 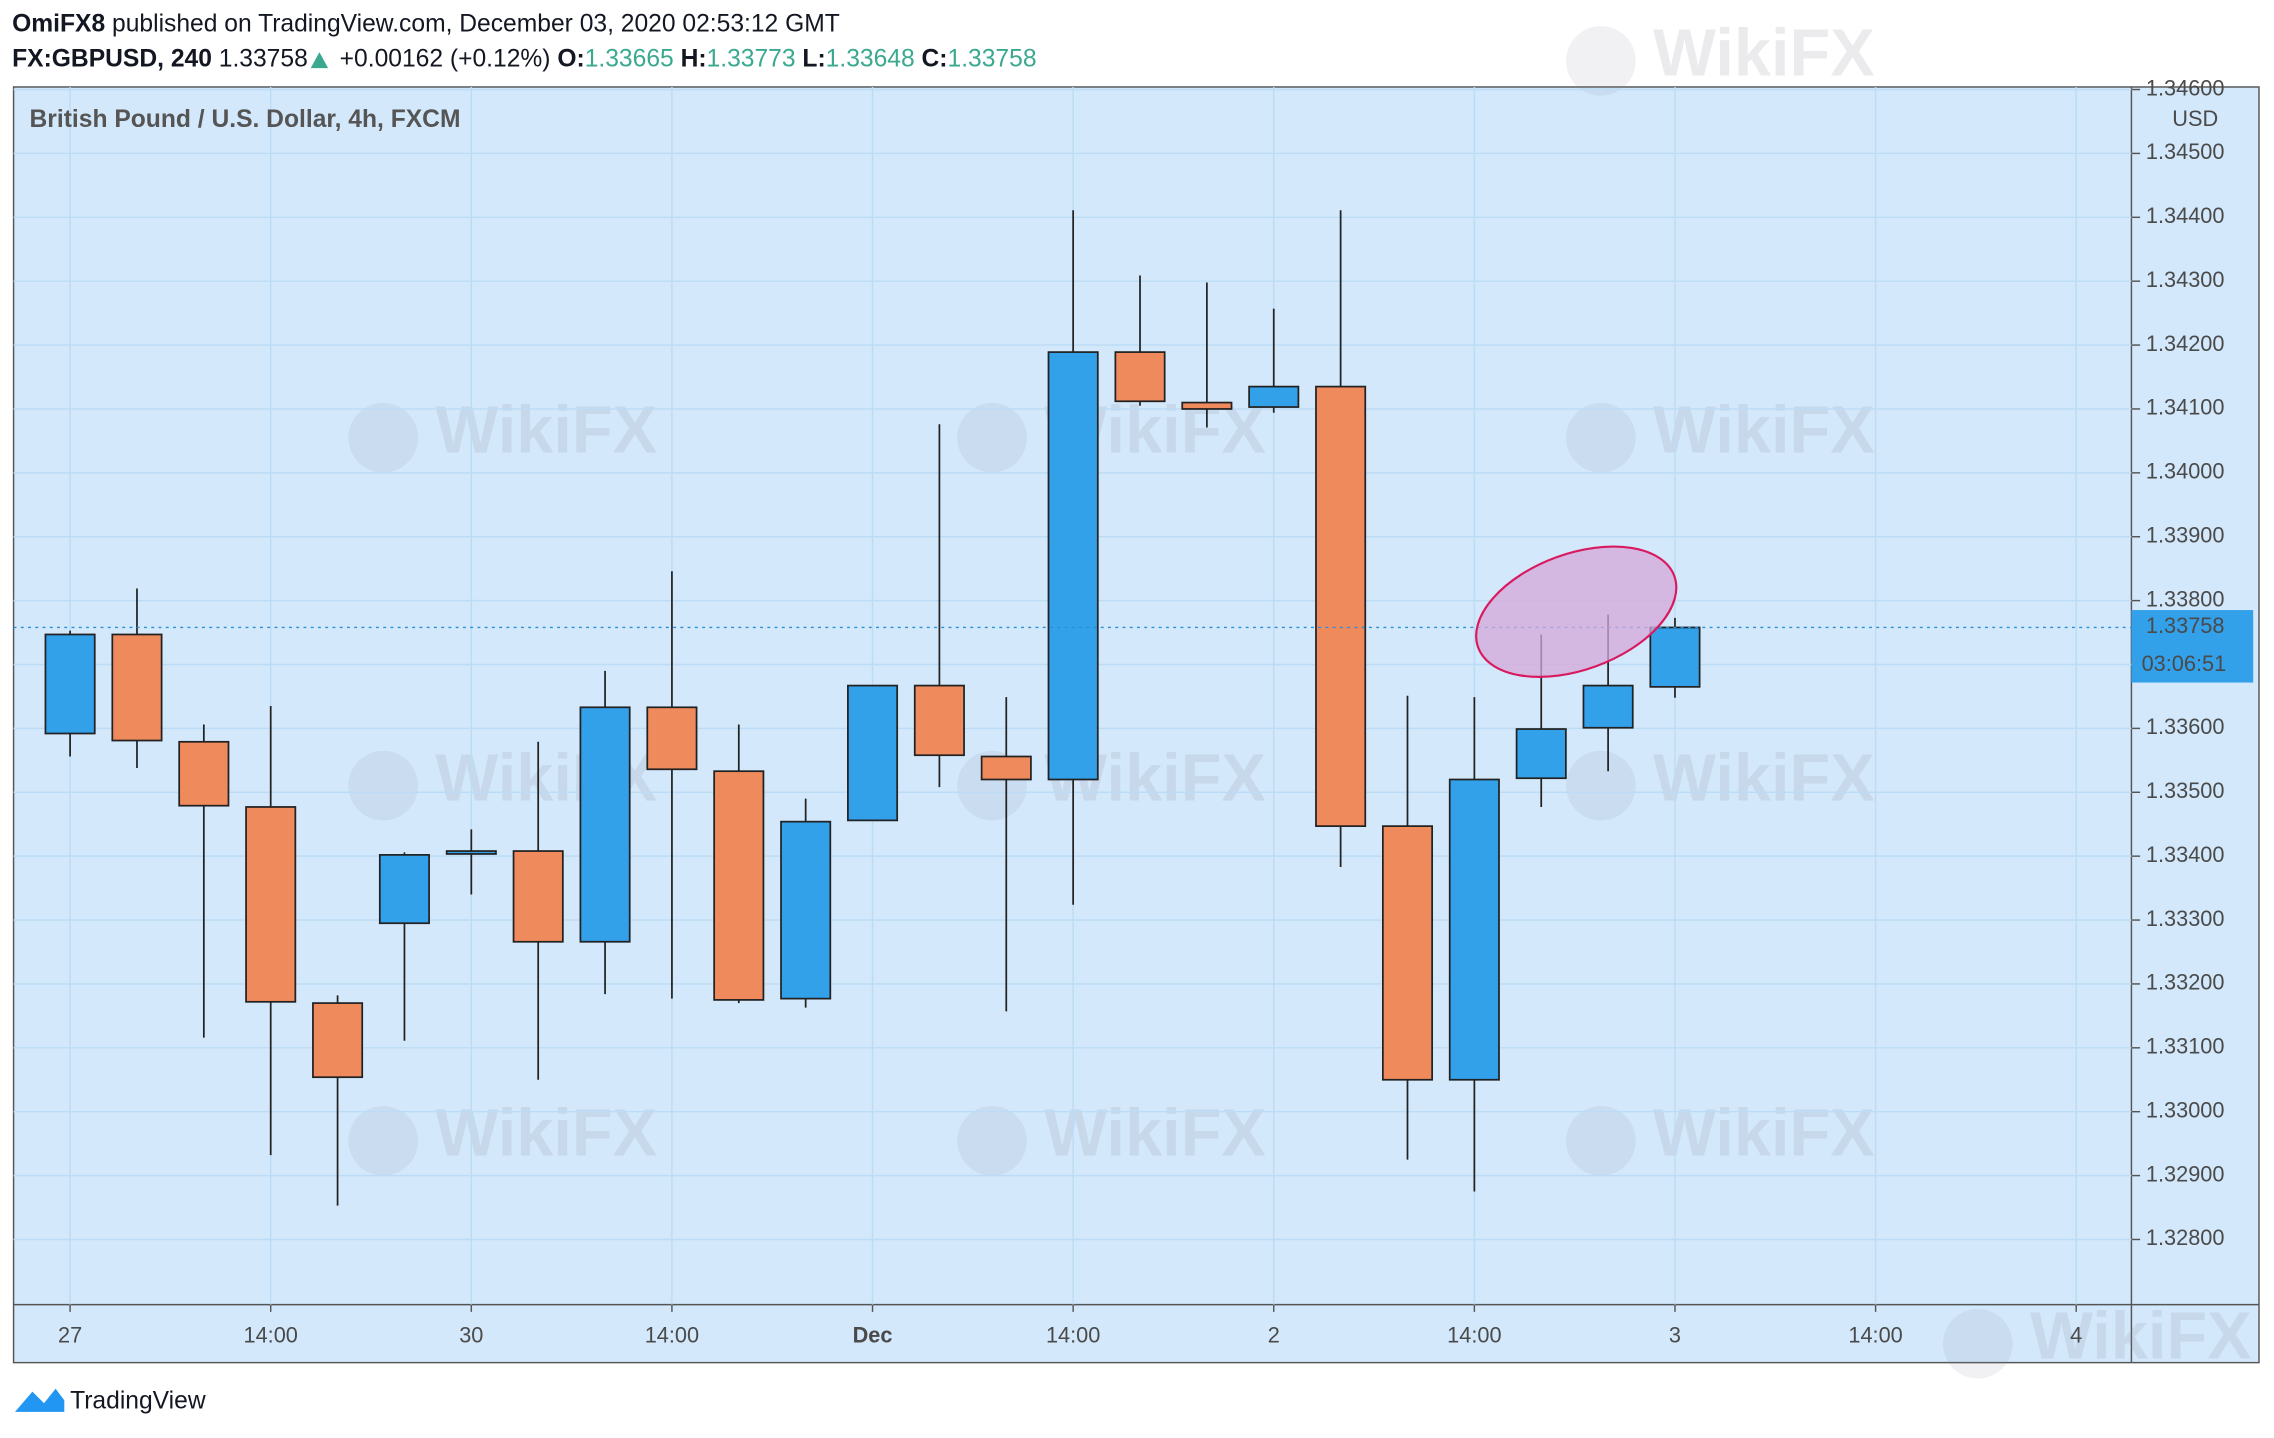 I want to click on x-tick-label: 2, so click(x=1274, y=1334).